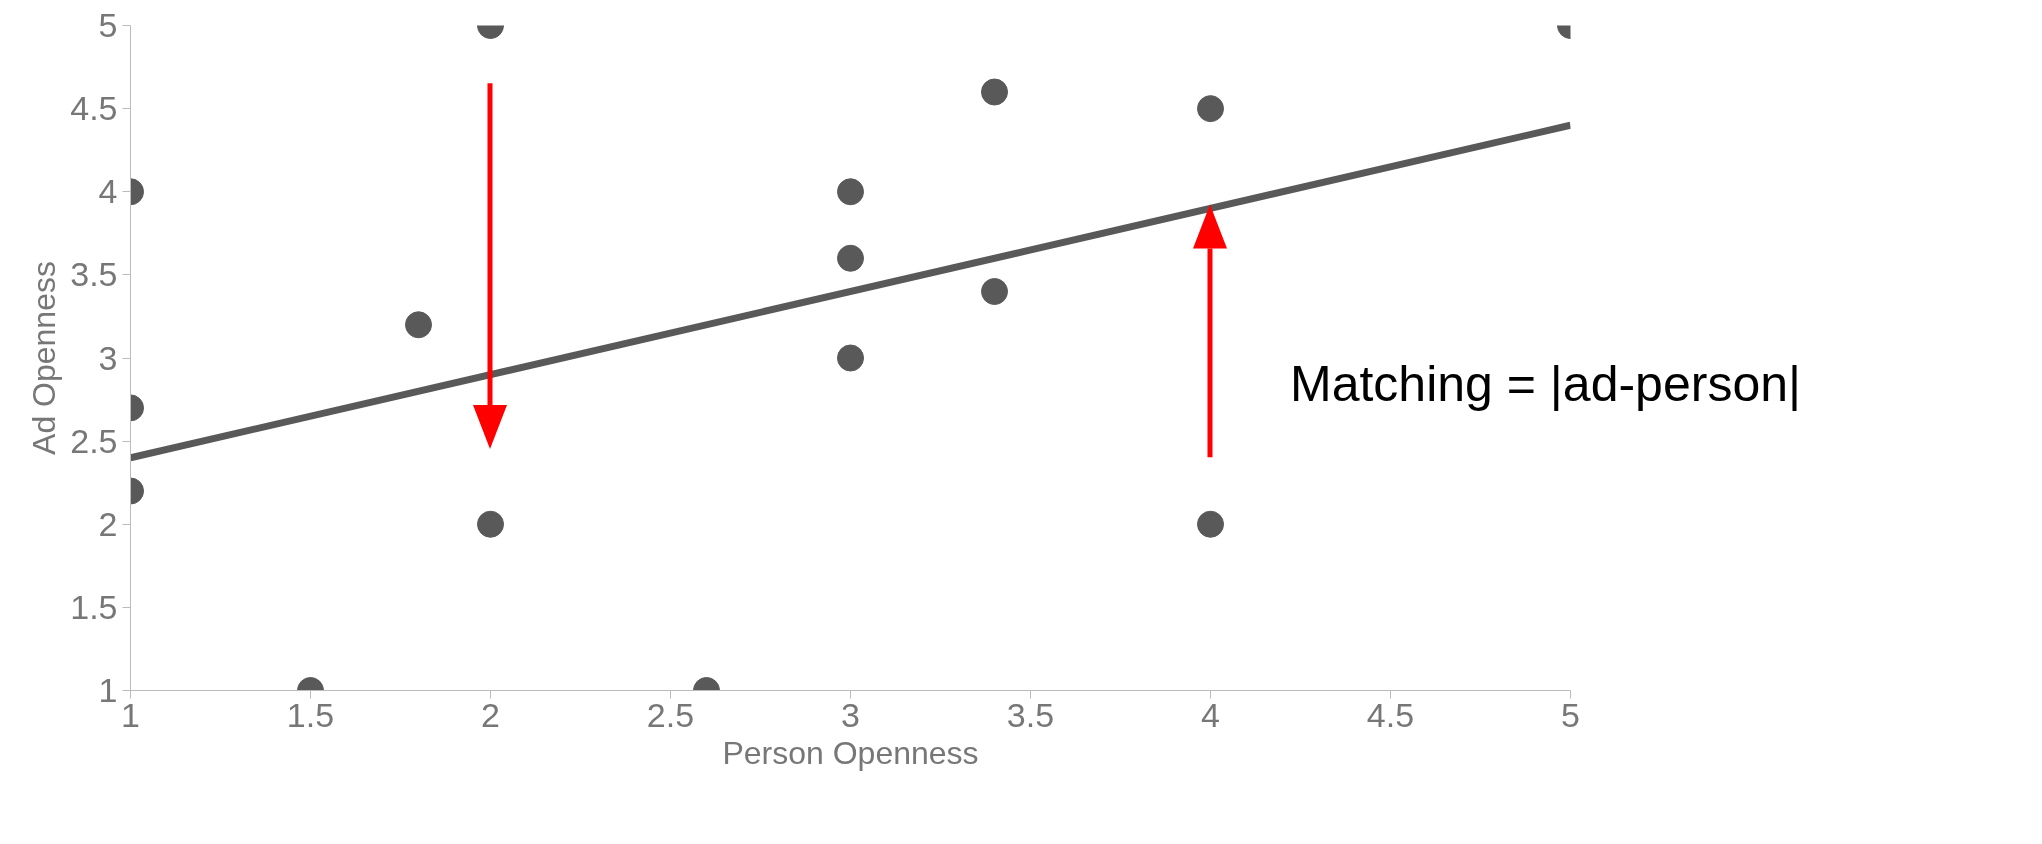 The image size is (2042, 844). What do you see at coordinates (490, 714) in the screenshot?
I see `x-tick-label: 2` at bounding box center [490, 714].